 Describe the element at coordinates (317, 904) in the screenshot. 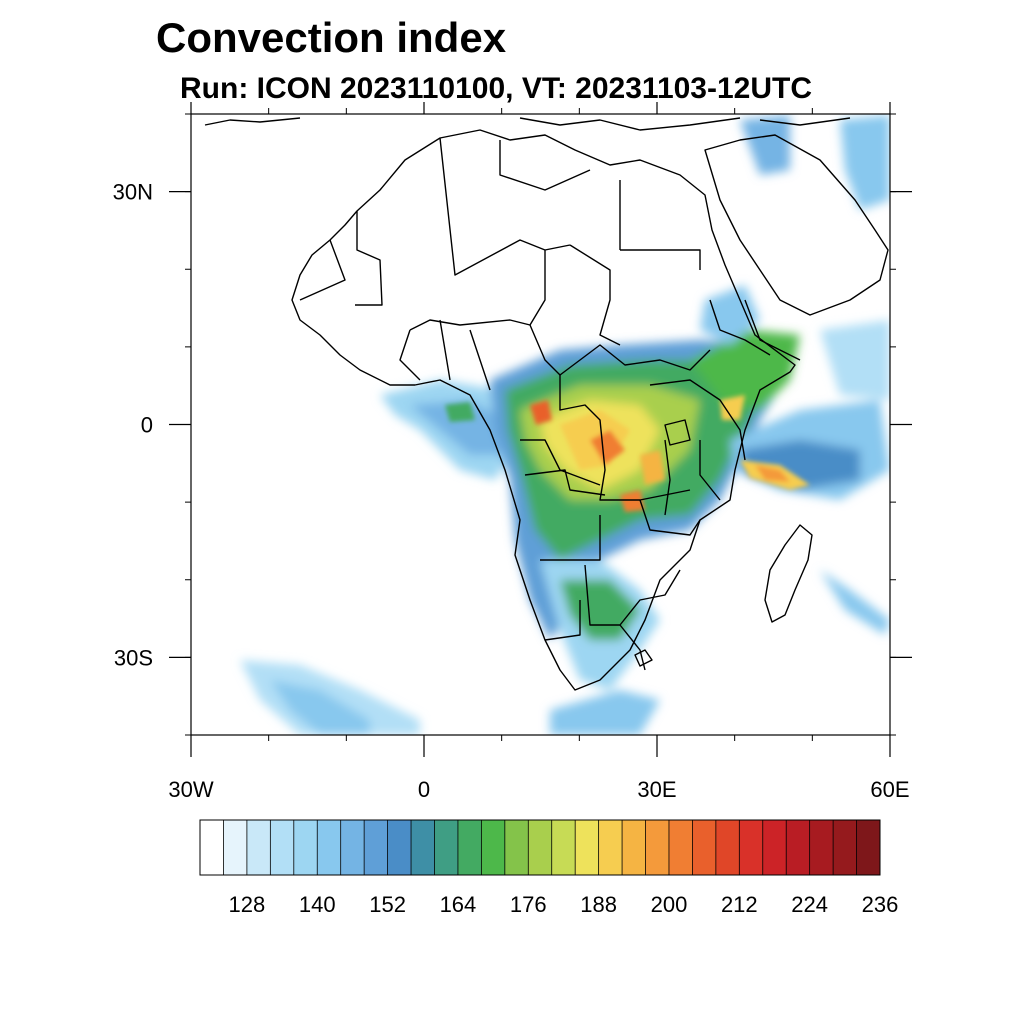

I see `colorbar-label: 140` at that location.